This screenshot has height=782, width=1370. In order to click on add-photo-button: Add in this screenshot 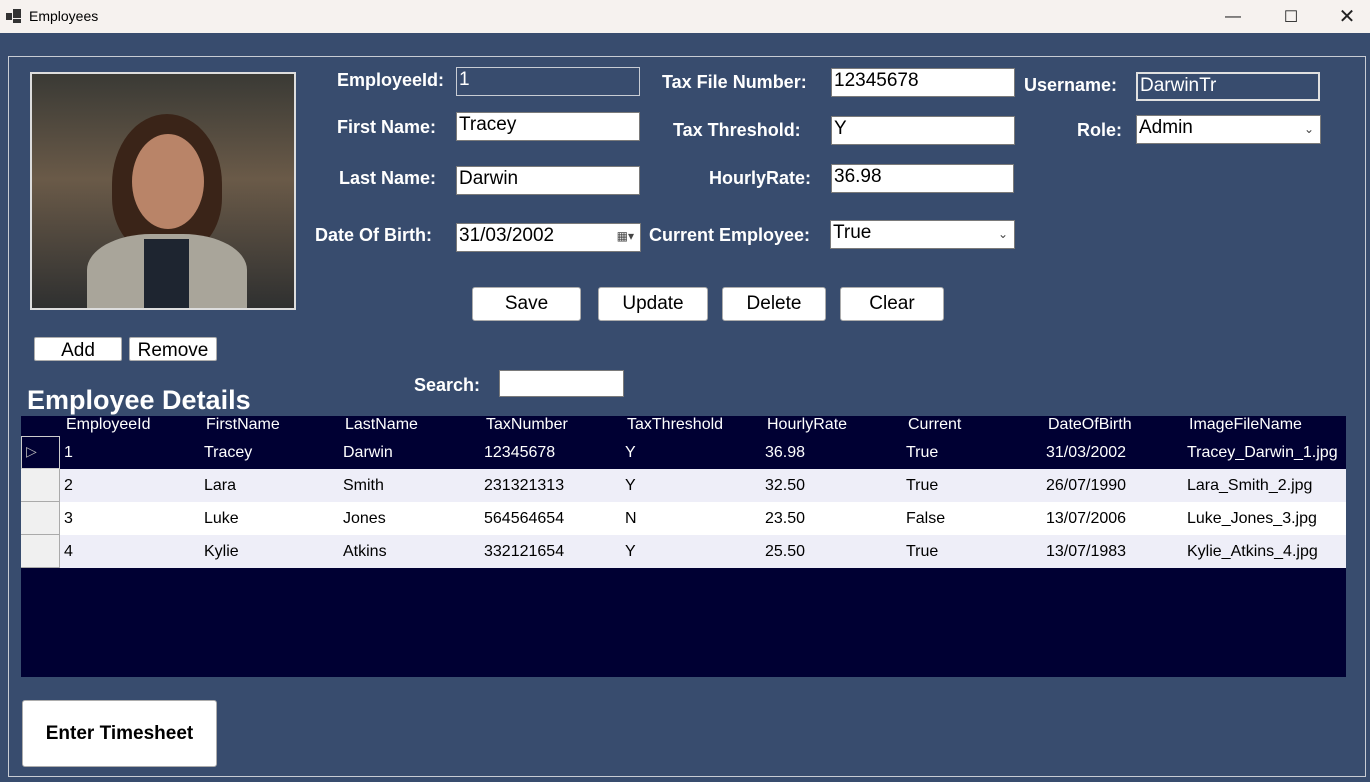, I will do `click(78, 349)`.